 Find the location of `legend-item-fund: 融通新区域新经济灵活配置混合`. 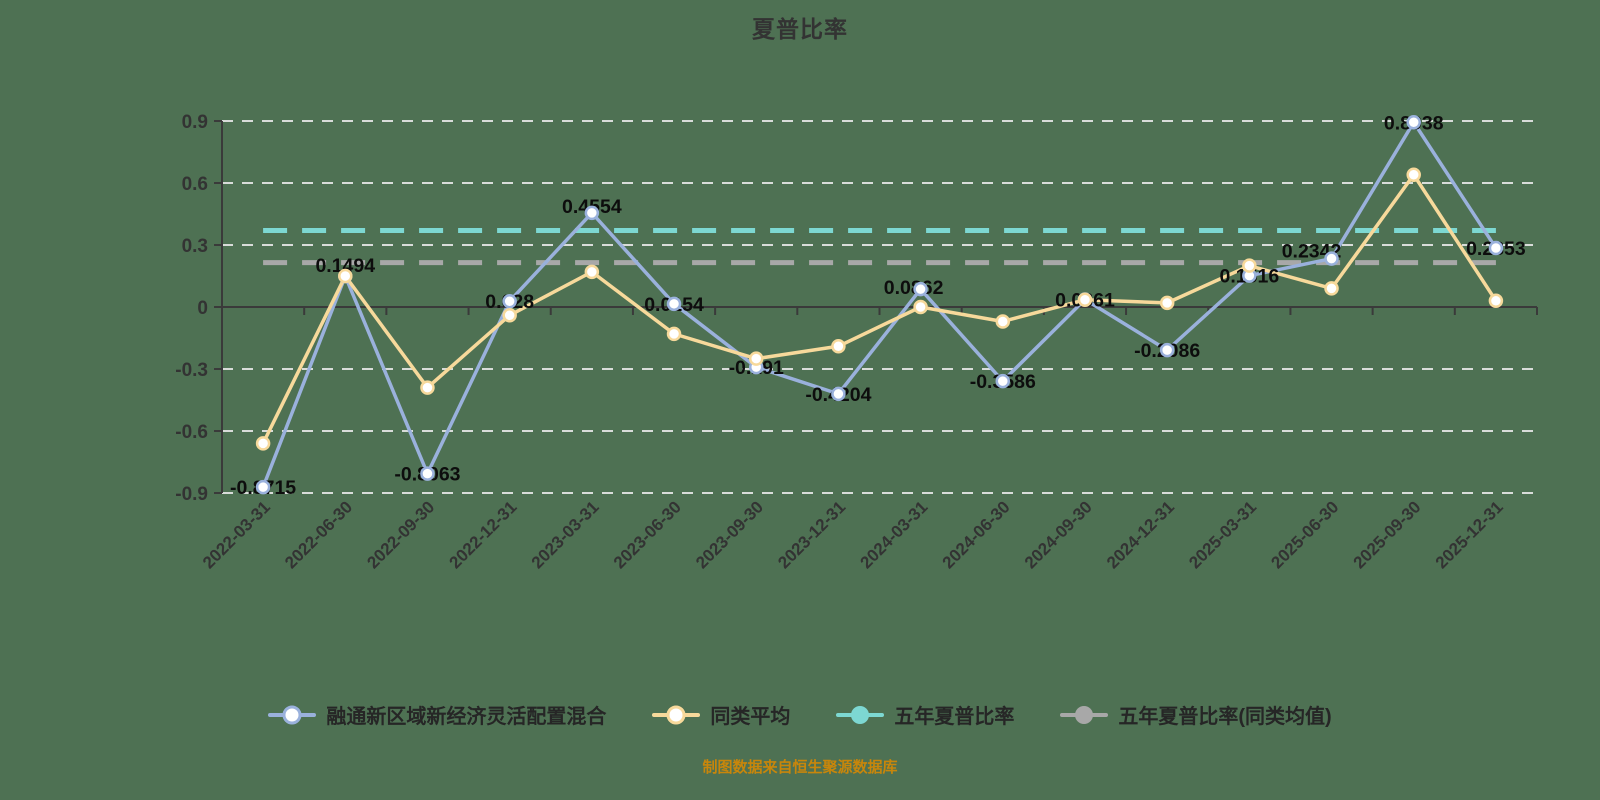

legend-item-fund: 融通新区域新经济灵活配置混合 is located at coordinates (437, 714).